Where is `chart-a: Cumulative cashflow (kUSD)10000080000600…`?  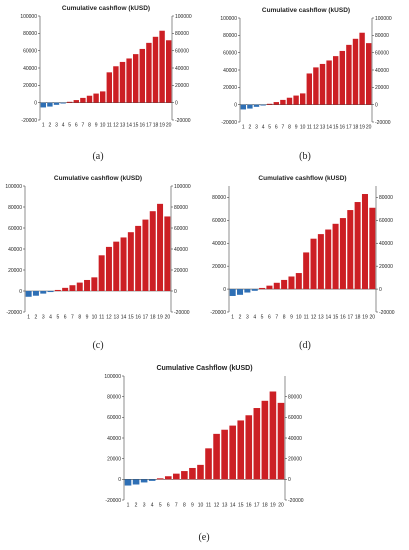 chart-a: Cumulative cashflow (kUSD)10000080000600… is located at coordinates (106, 67).